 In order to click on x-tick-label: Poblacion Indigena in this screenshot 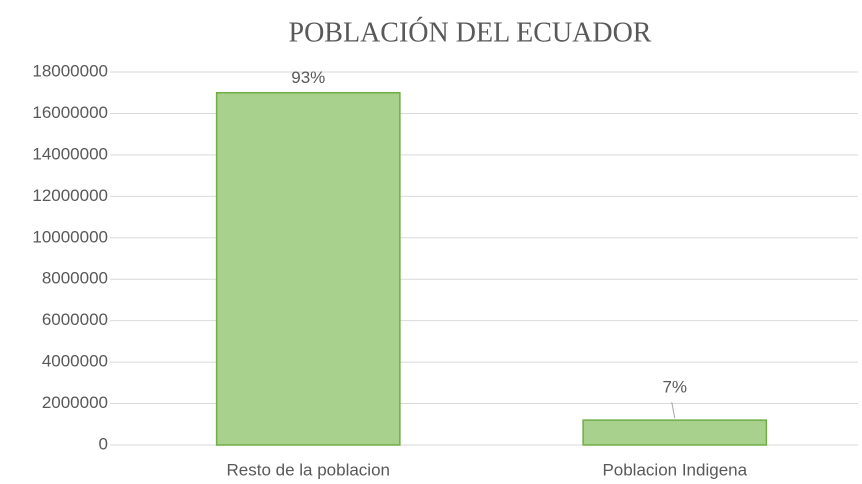, I will do `click(674, 469)`.